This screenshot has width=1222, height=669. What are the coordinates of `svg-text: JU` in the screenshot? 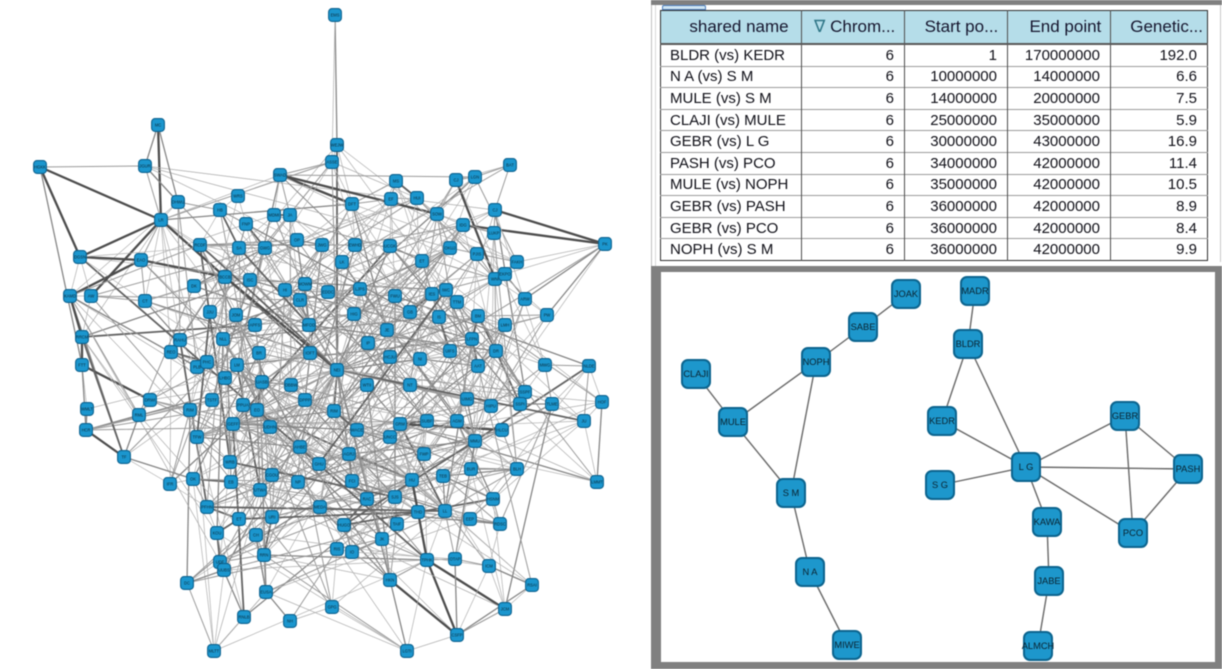 It's located at (583, 421).